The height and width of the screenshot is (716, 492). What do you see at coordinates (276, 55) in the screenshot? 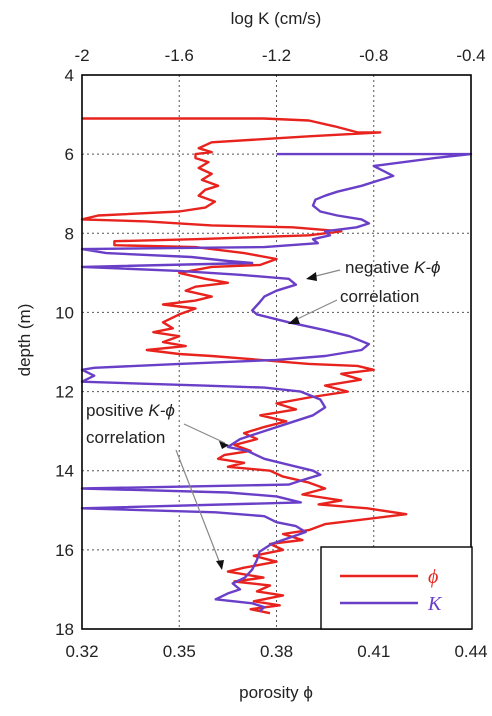
I see `top-tick-label: -1.2` at bounding box center [276, 55].